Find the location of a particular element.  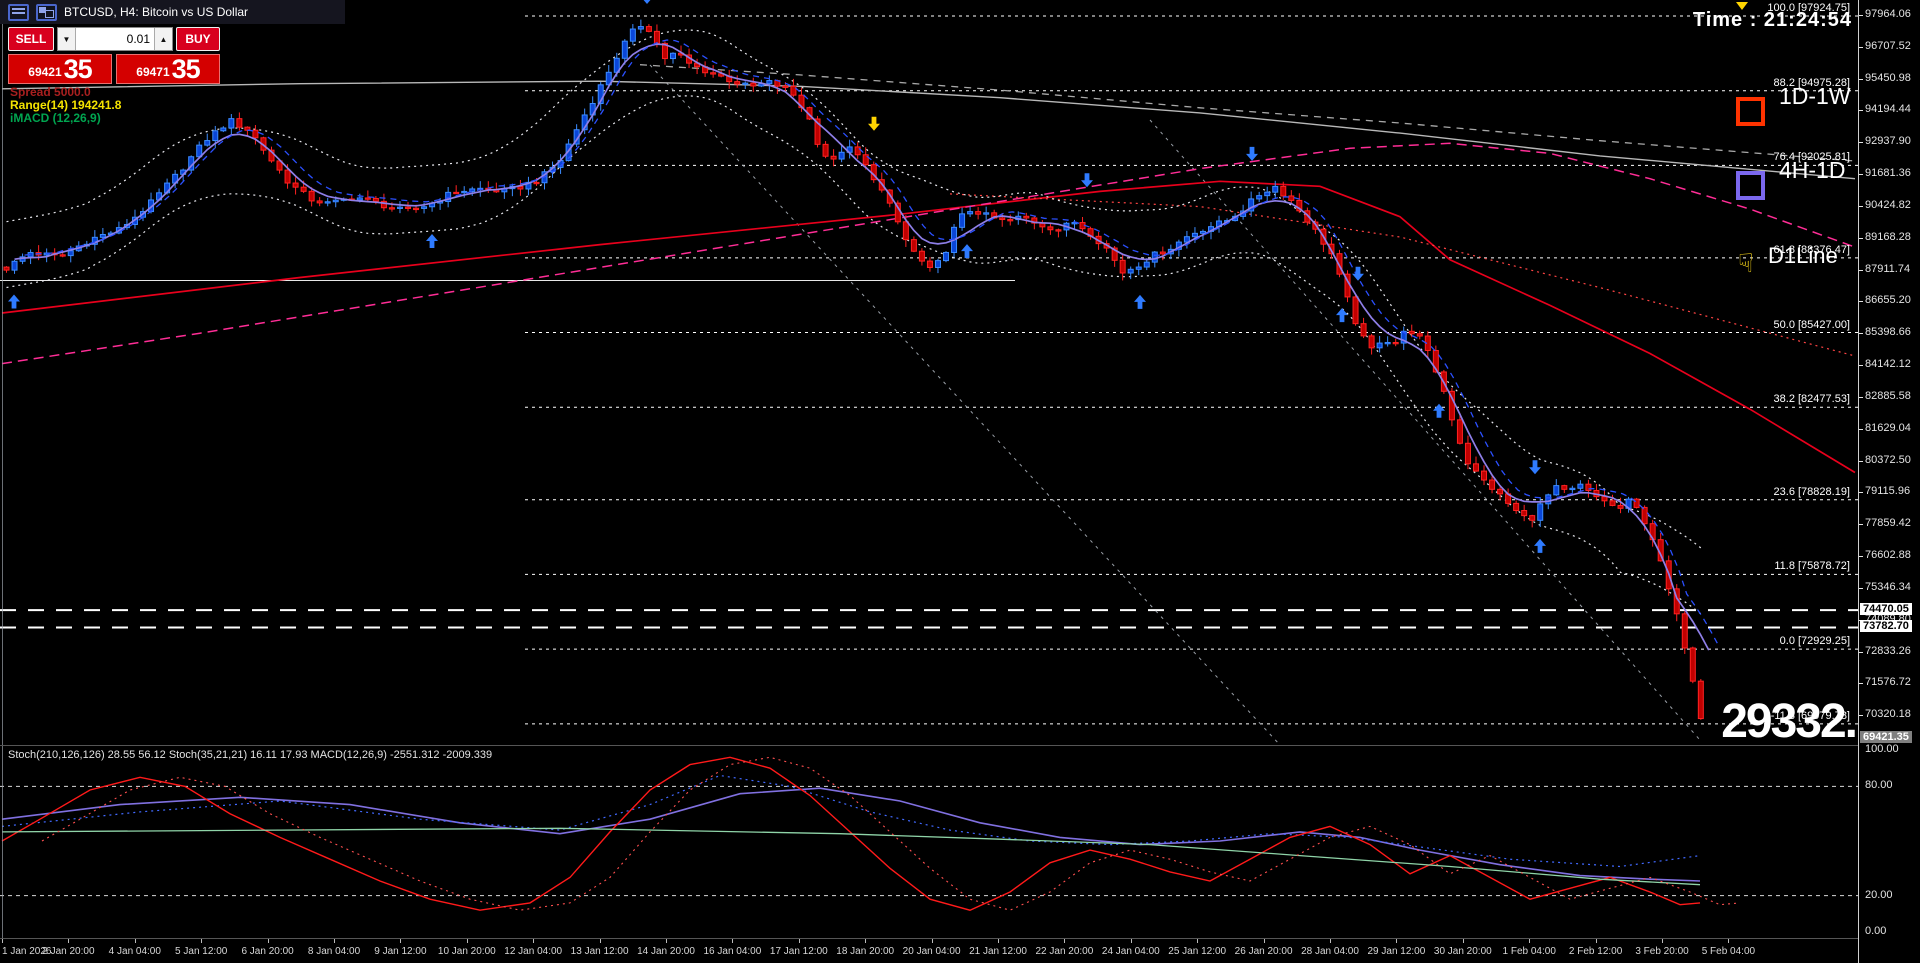

chart-left-border is located at coordinates (2, 481).